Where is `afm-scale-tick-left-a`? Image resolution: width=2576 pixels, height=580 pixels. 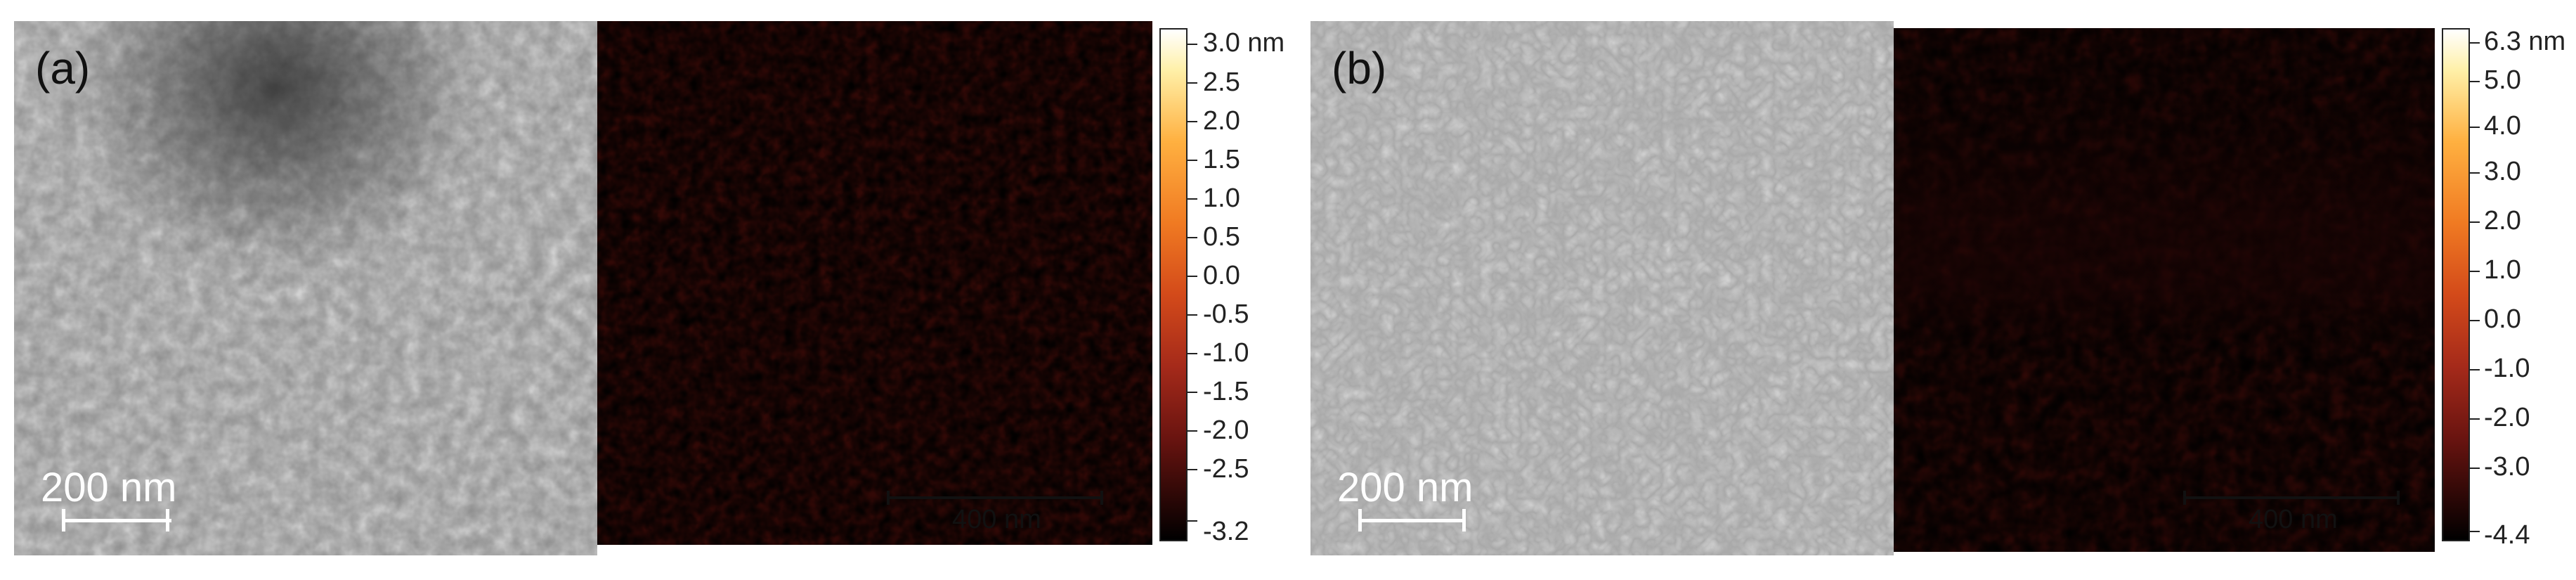
afm-scale-tick-left-a is located at coordinates (889, 498).